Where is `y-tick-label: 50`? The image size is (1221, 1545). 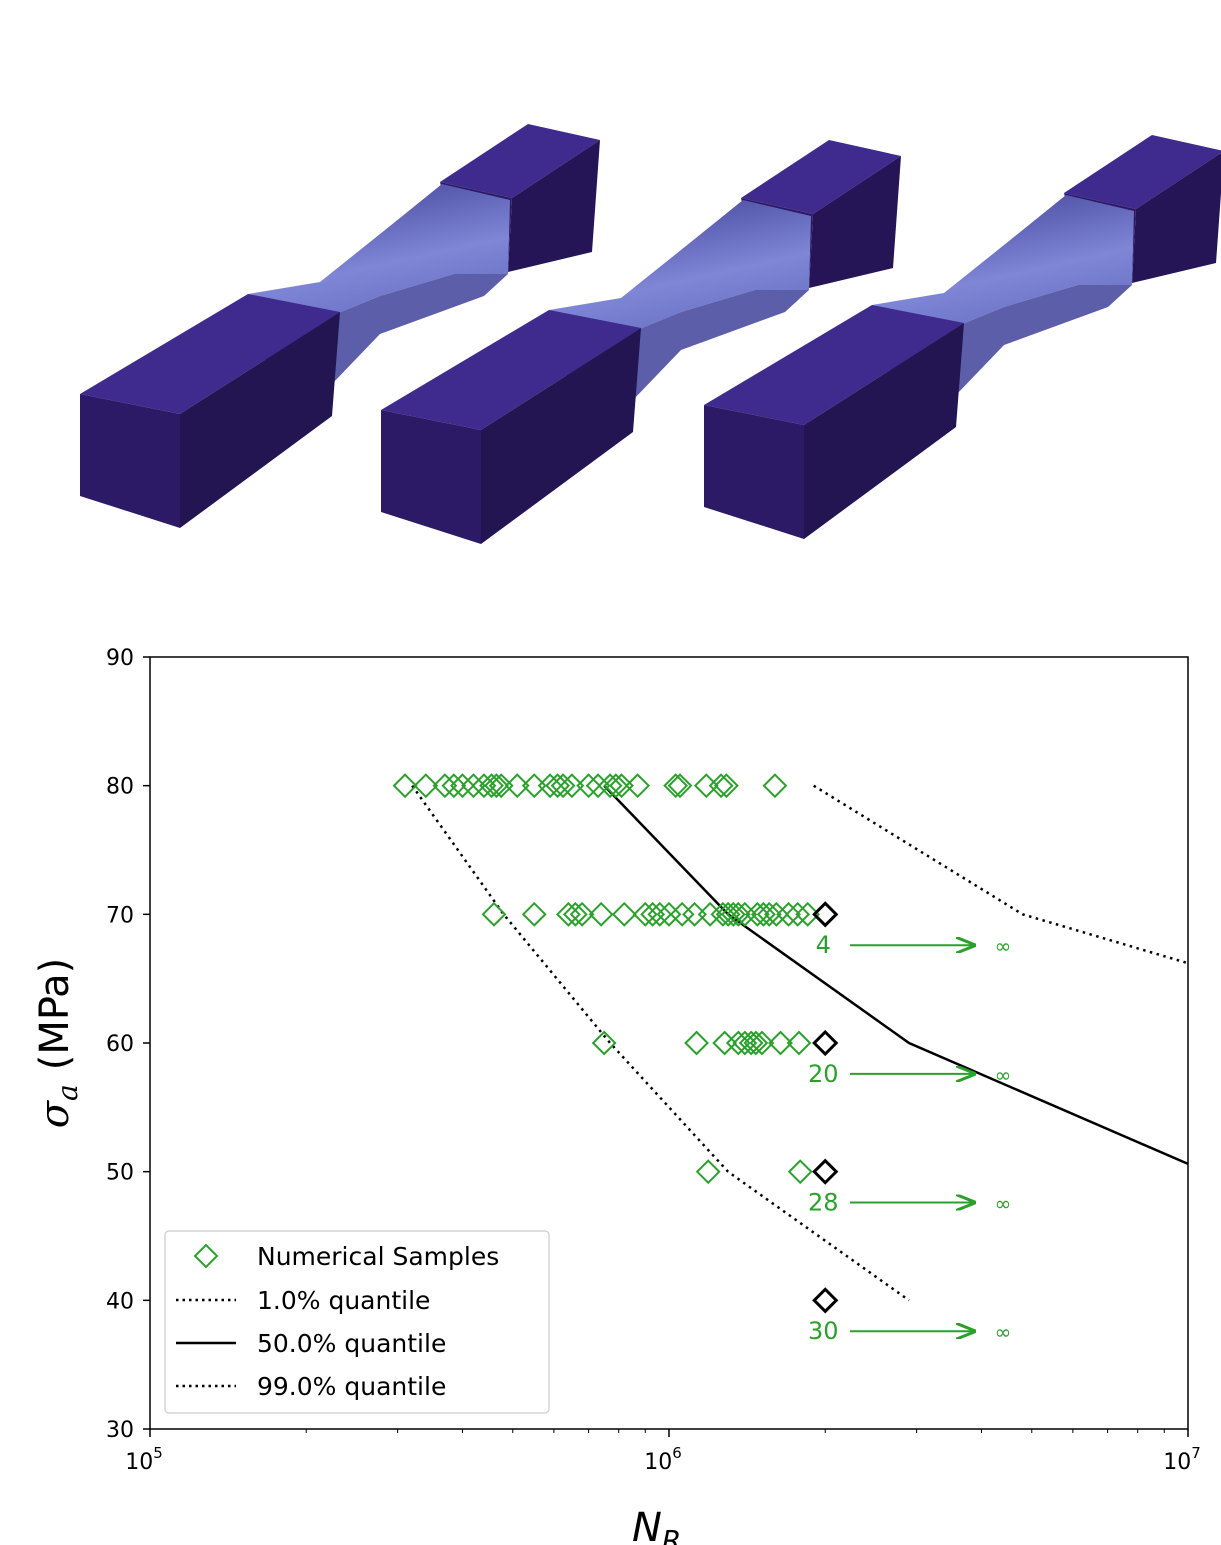 y-tick-label: 50 is located at coordinates (120, 1173).